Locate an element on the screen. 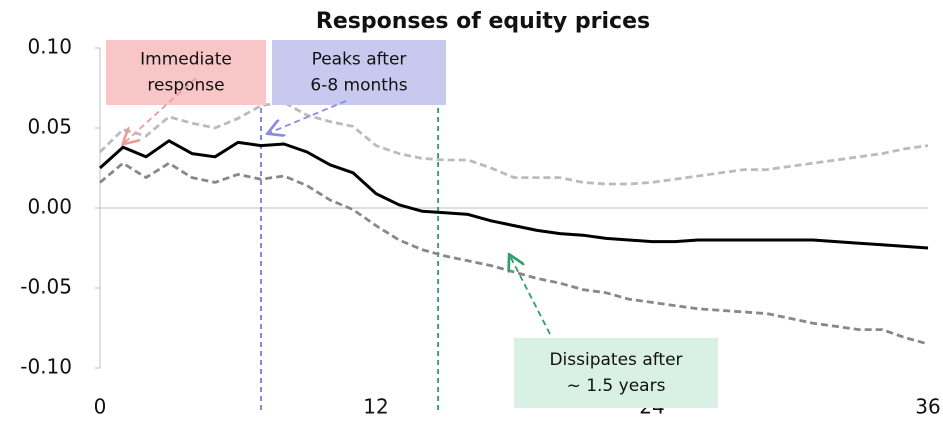 The width and height of the screenshot is (943, 421). annotation-text: Immediate is located at coordinates (186, 60).